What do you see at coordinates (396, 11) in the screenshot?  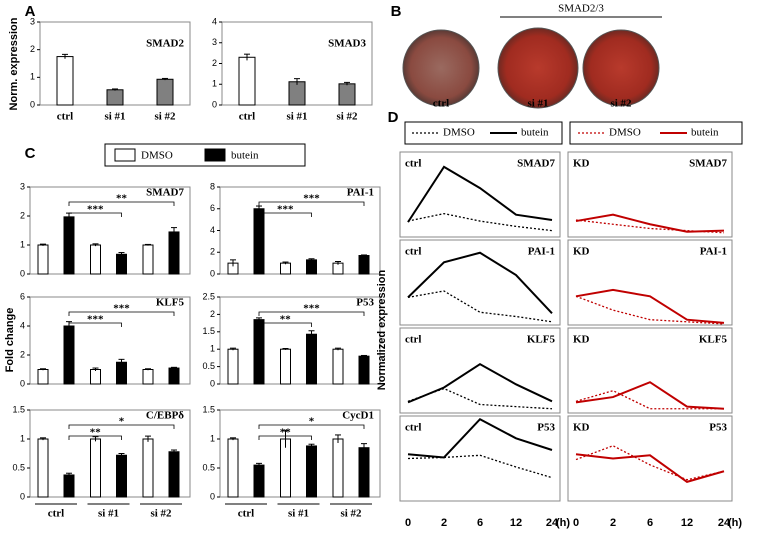 I see `panel-label: B` at bounding box center [396, 11].